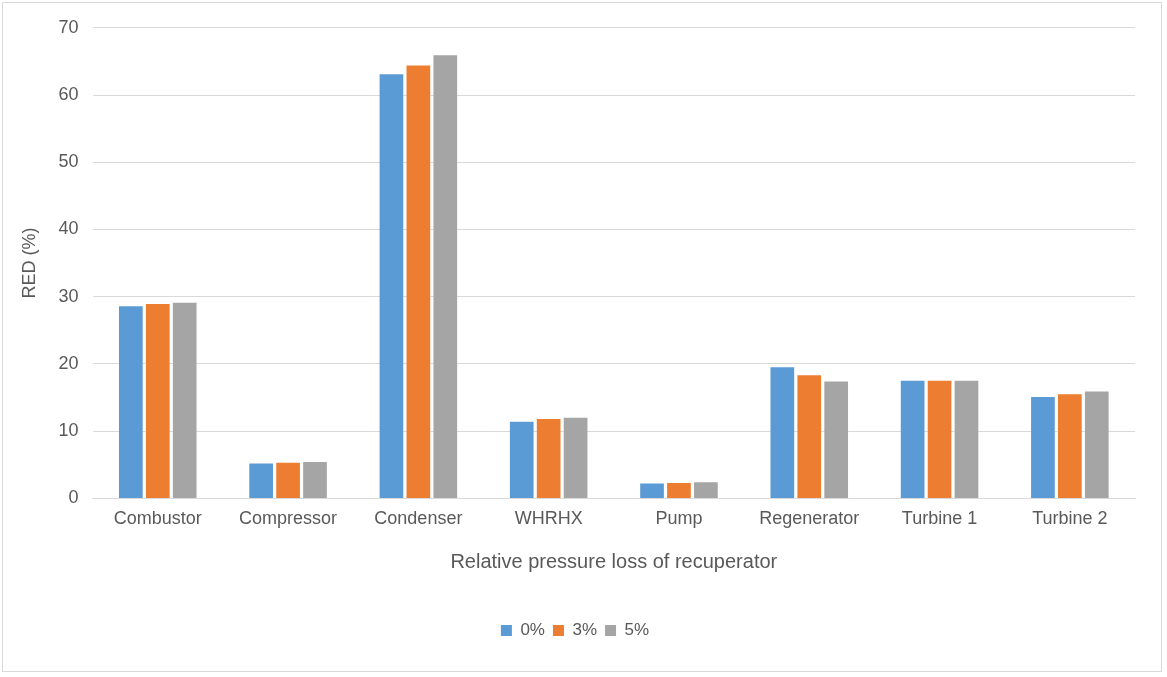  Describe the element at coordinates (1070, 518) in the screenshot. I see `x-tick-label: Turbine 2` at that location.